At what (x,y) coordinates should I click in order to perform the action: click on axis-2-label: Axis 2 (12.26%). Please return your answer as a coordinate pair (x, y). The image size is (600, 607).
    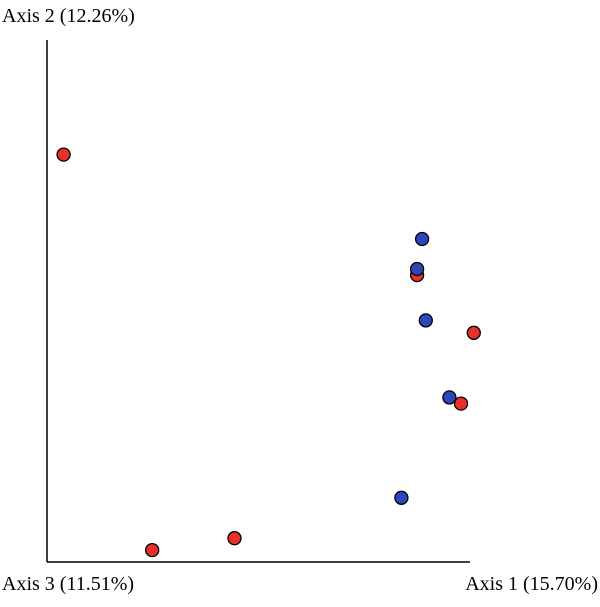
    Looking at the image, I should click on (68, 16).